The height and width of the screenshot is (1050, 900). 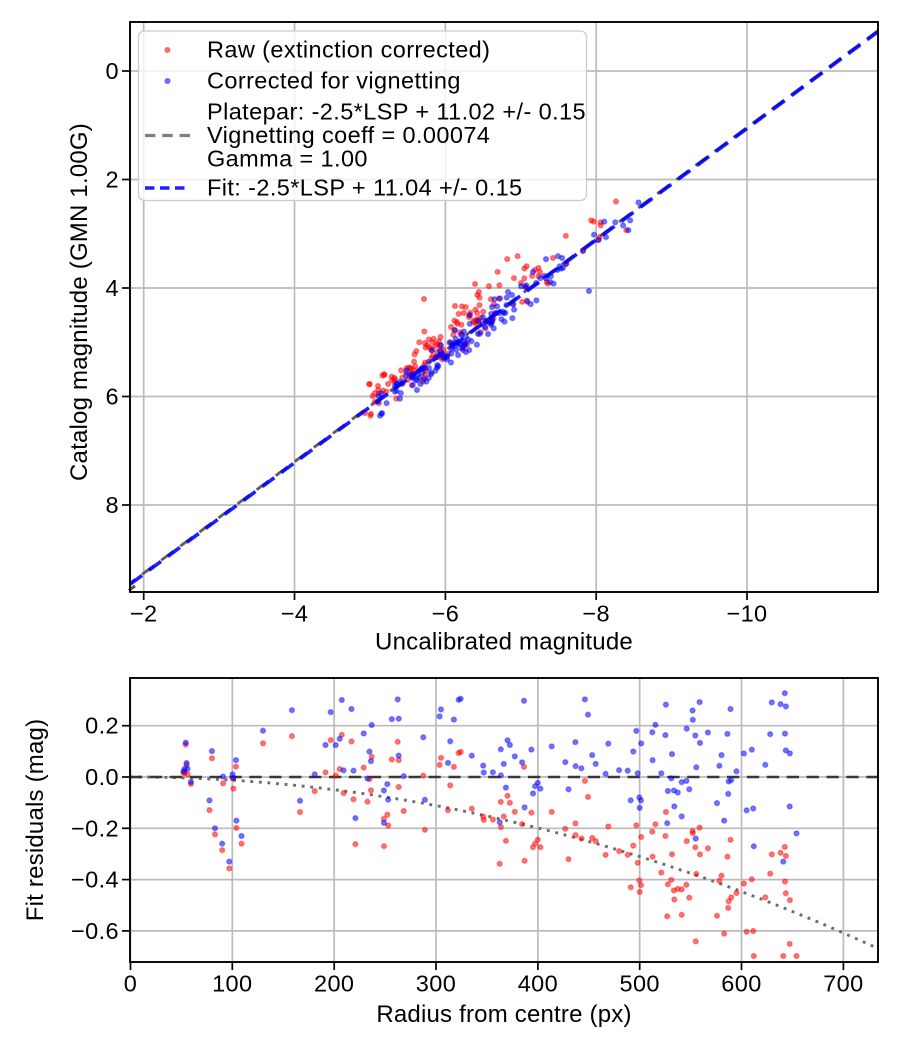 What do you see at coordinates (843, 984) in the screenshot?
I see `svg-text: 700` at bounding box center [843, 984].